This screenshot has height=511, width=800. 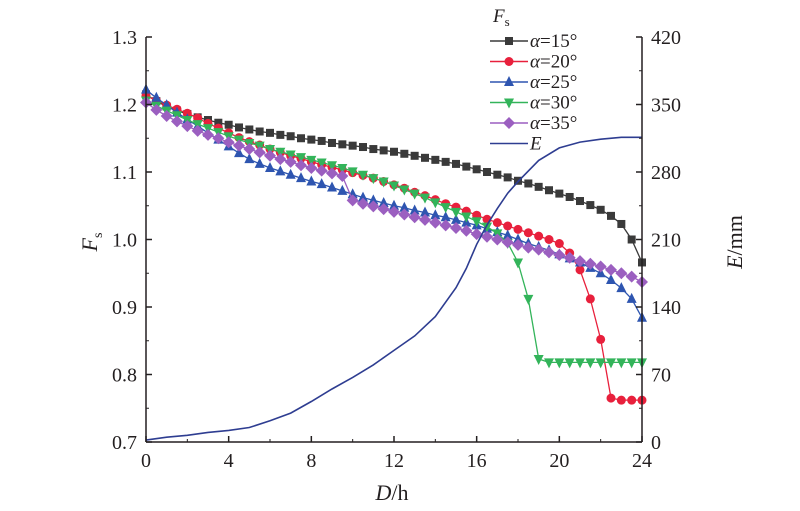 I want to click on y-left-tick-label: 1.0, so click(x=124, y=241).